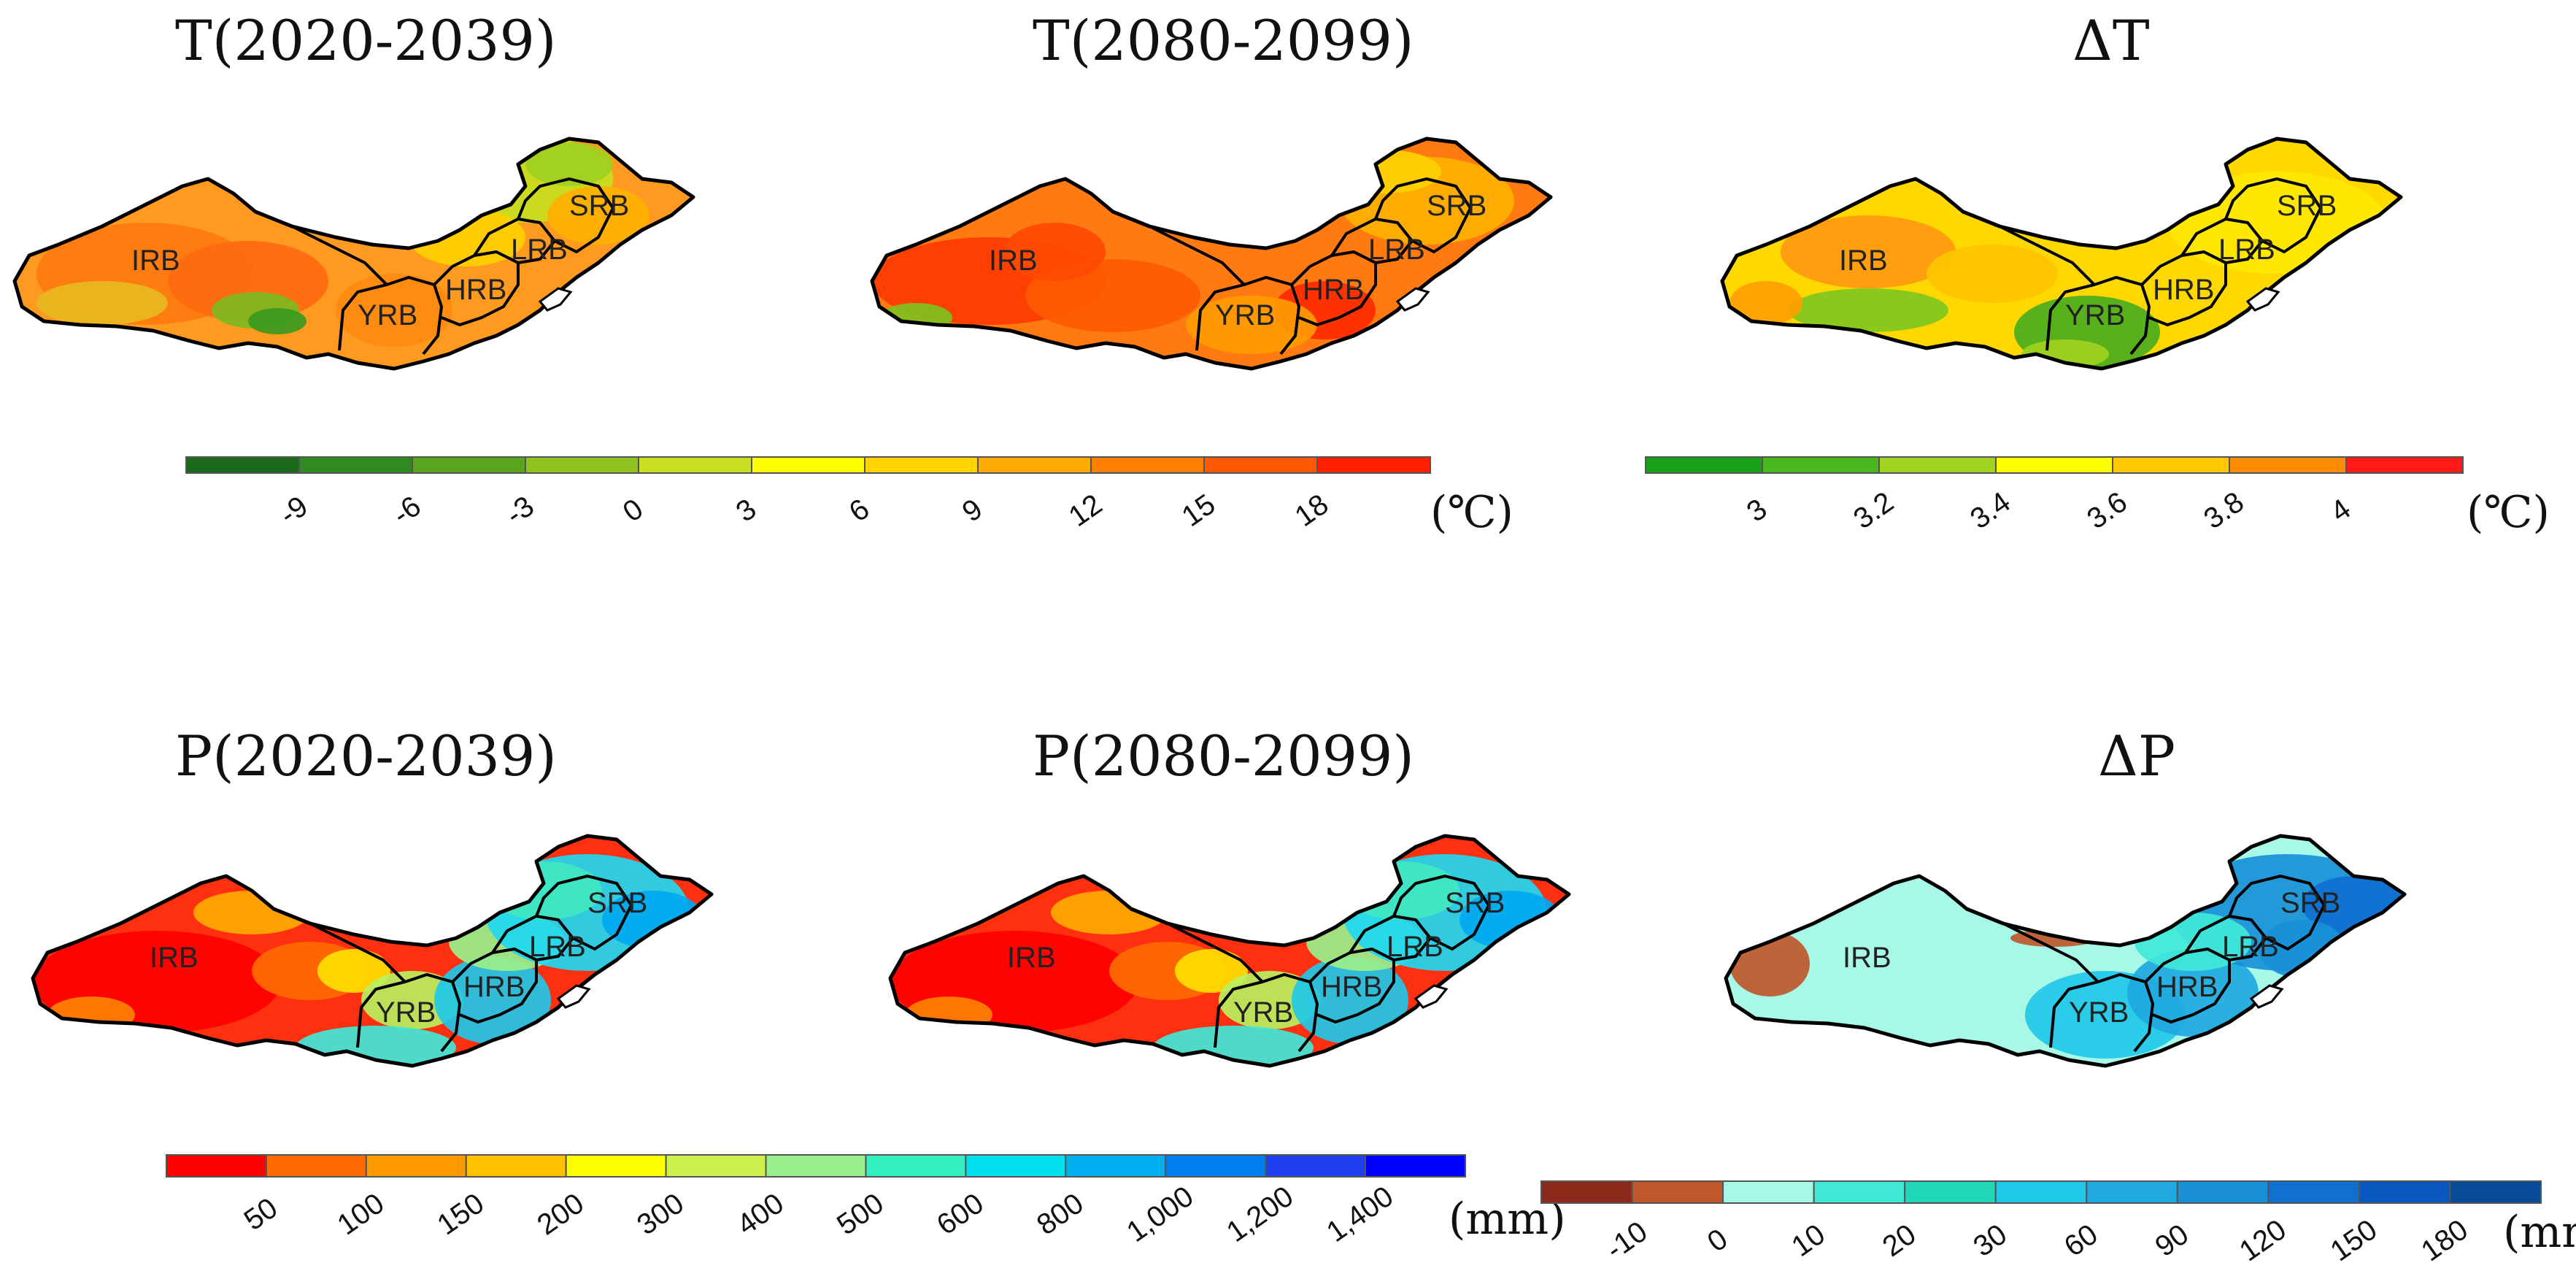 The width and height of the screenshot is (2576, 1279). What do you see at coordinates (2097, 497) in the screenshot?
I see `colorbar-temperature-change: 3 3.2 3.4 3.6 3.8 4 (℃)` at bounding box center [2097, 497].